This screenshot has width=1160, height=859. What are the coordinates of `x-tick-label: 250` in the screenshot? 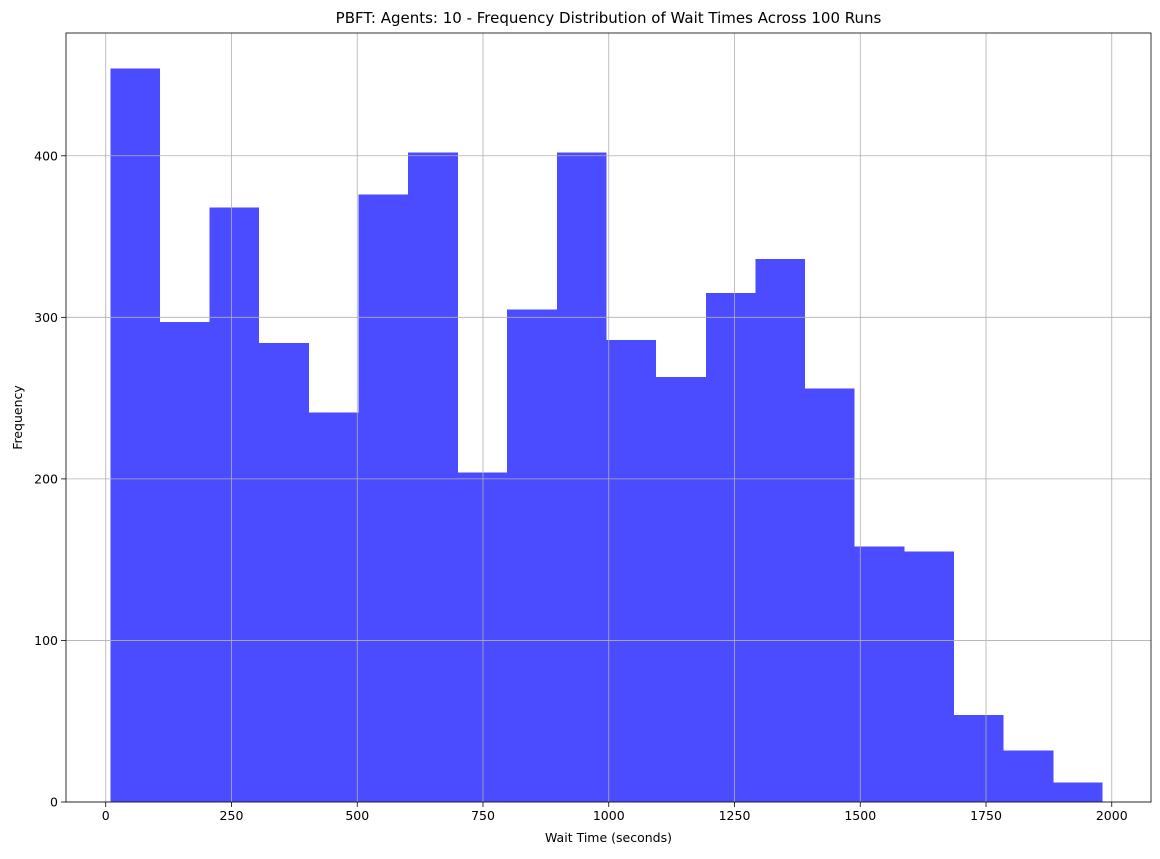 It's located at (232, 815).